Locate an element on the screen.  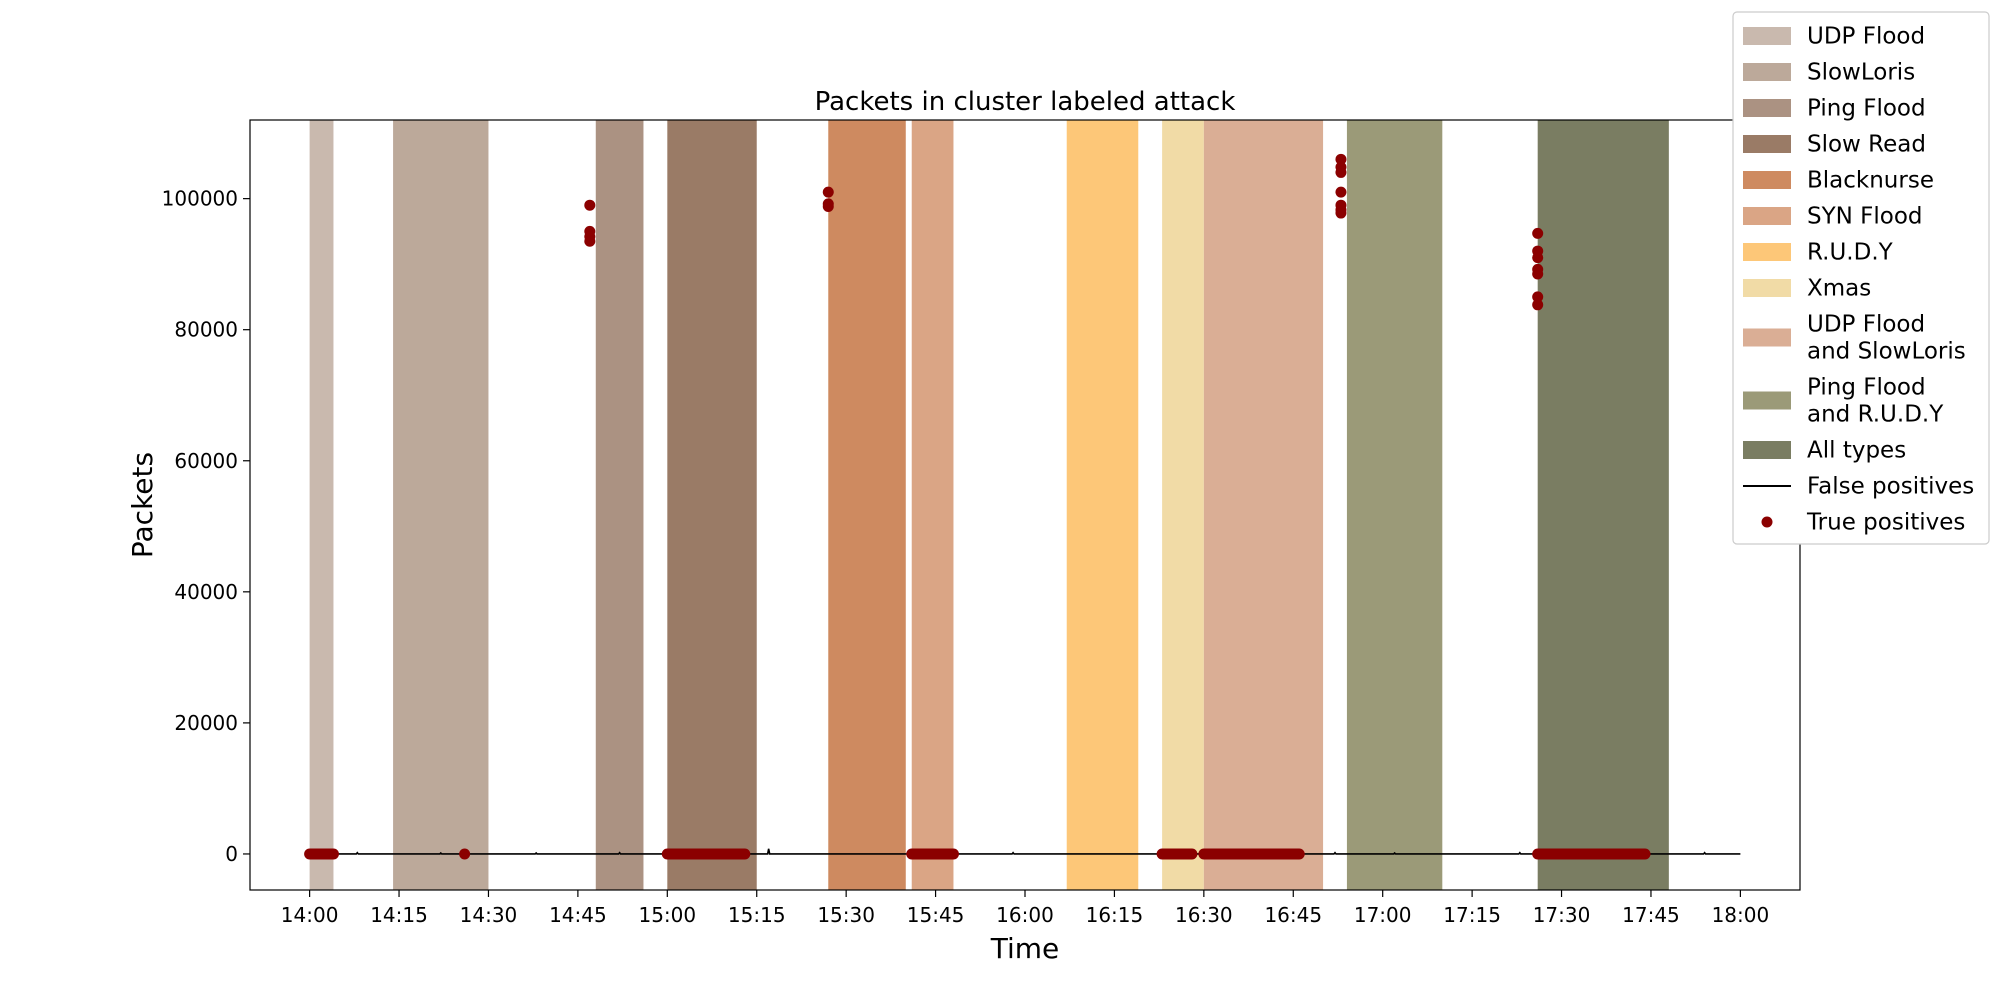
x-tick-label: 14:00 is located at coordinates (310, 915).